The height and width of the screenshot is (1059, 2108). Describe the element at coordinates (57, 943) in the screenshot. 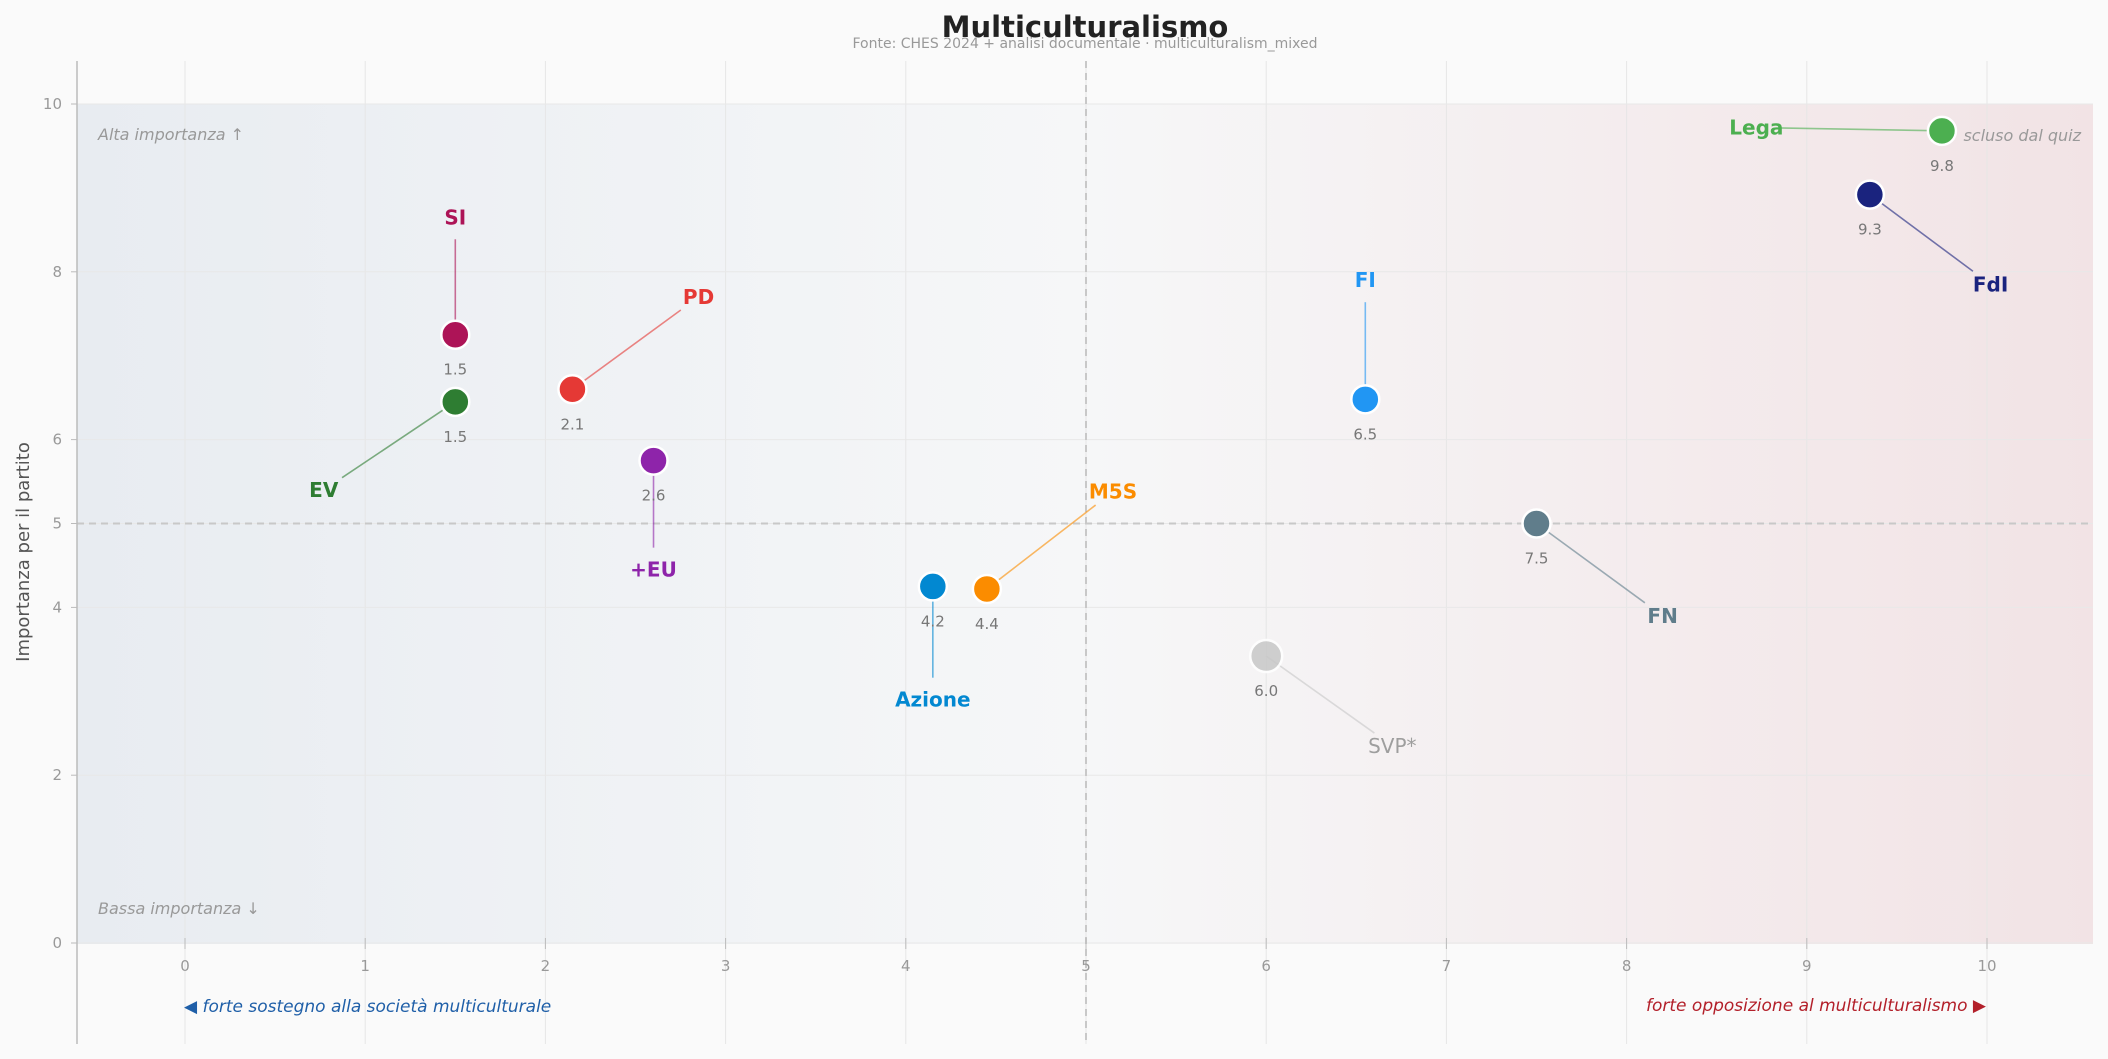

I see `y-tick-label: 0` at that location.